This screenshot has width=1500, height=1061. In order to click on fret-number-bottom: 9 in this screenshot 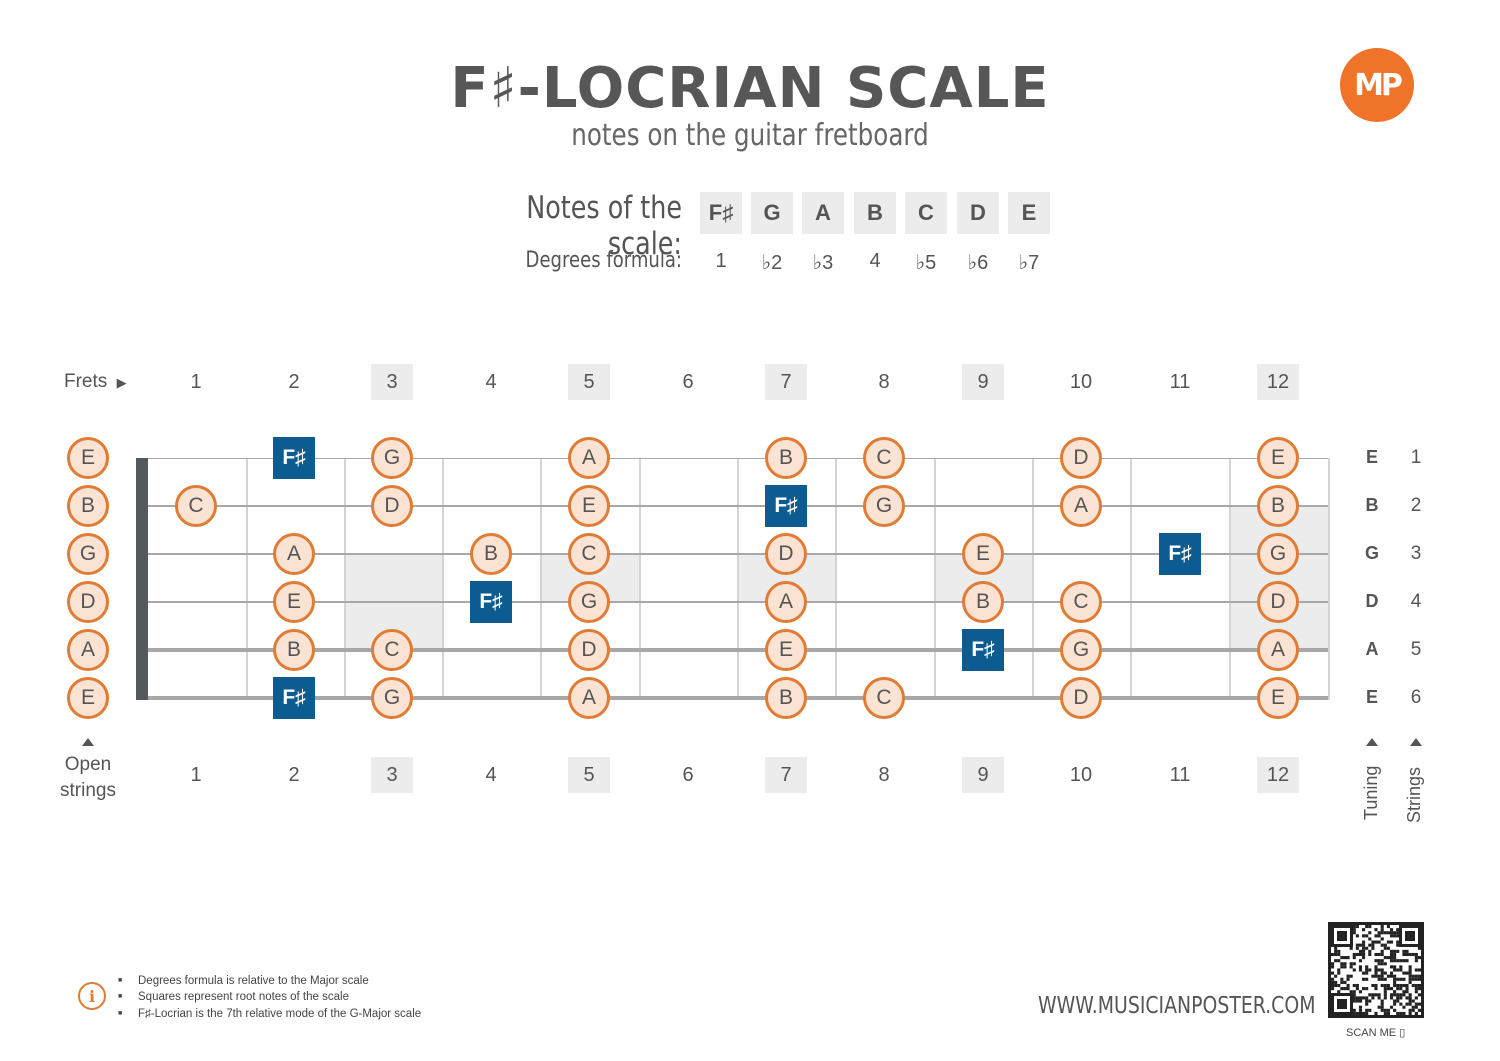, I will do `click(983, 775)`.